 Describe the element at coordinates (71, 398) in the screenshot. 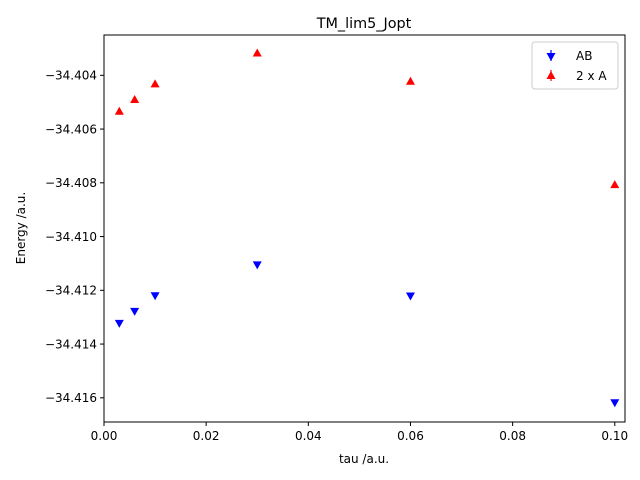

I see `y-tick-label: −34.416` at that location.